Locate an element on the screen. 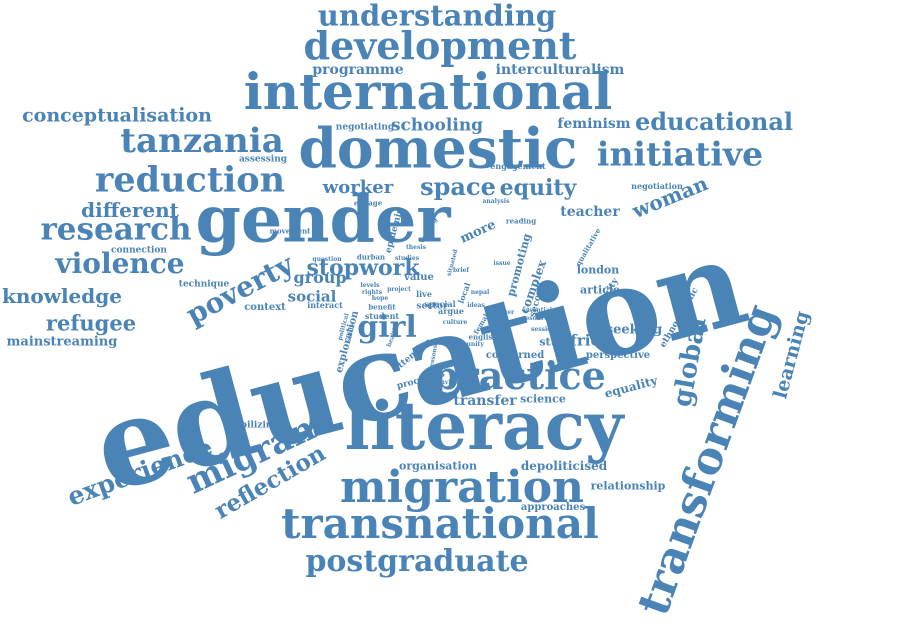 The width and height of the screenshot is (900, 632). cloud-word-interculturalism: interculturalism is located at coordinates (560, 70).